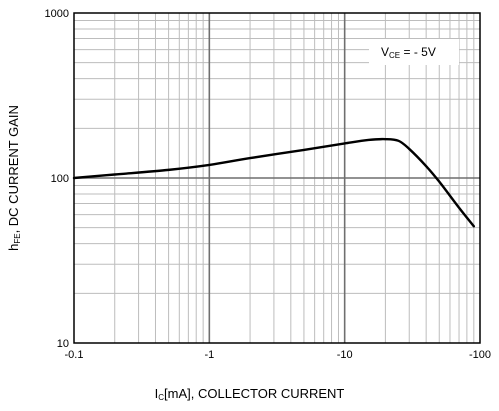  What do you see at coordinates (156, 393) in the screenshot?
I see `x-axis-label-prefix: I` at bounding box center [156, 393].